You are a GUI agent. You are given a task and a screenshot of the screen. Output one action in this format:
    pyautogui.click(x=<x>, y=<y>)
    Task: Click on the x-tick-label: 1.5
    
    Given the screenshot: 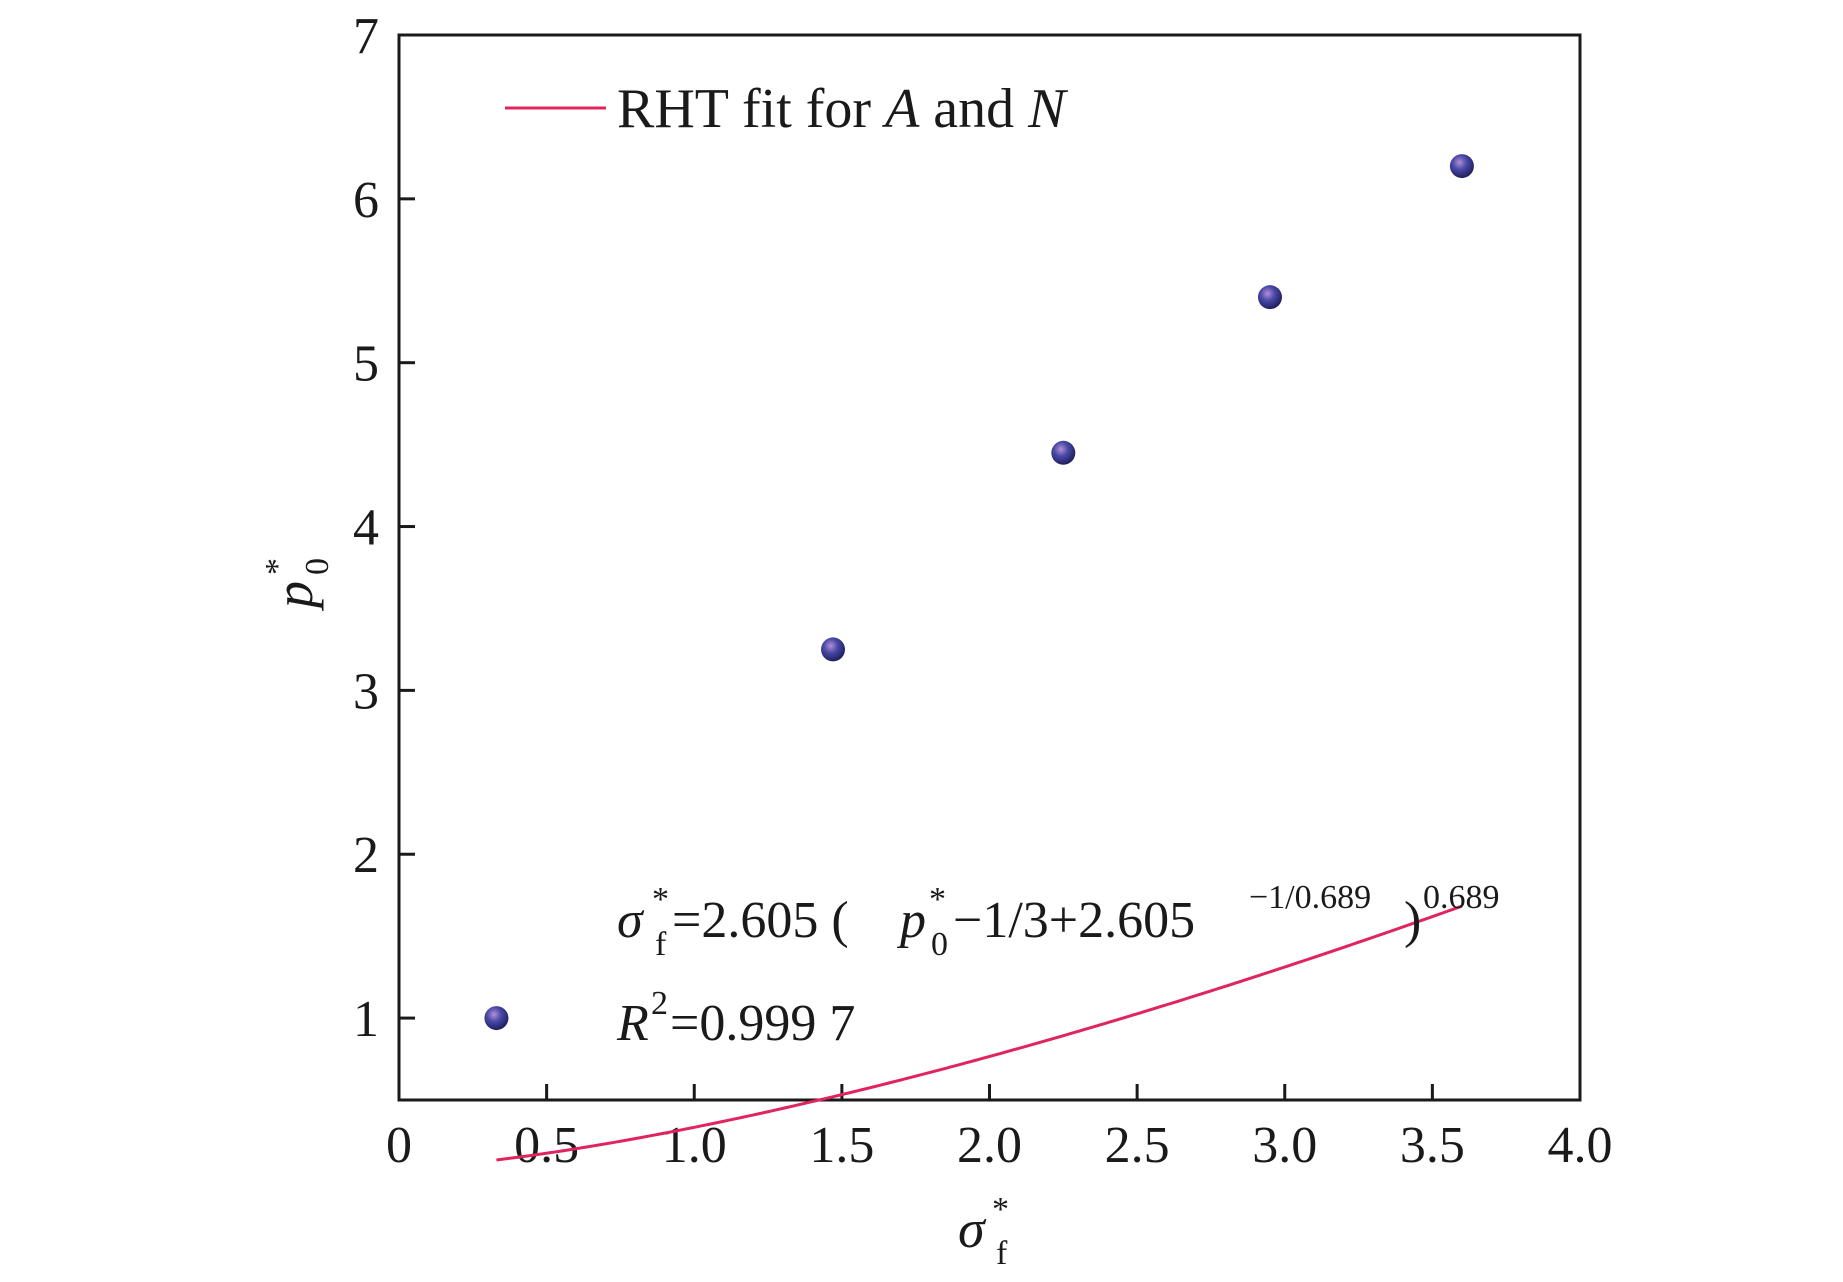 What is the action you would take?
    pyautogui.click(x=841, y=1145)
    